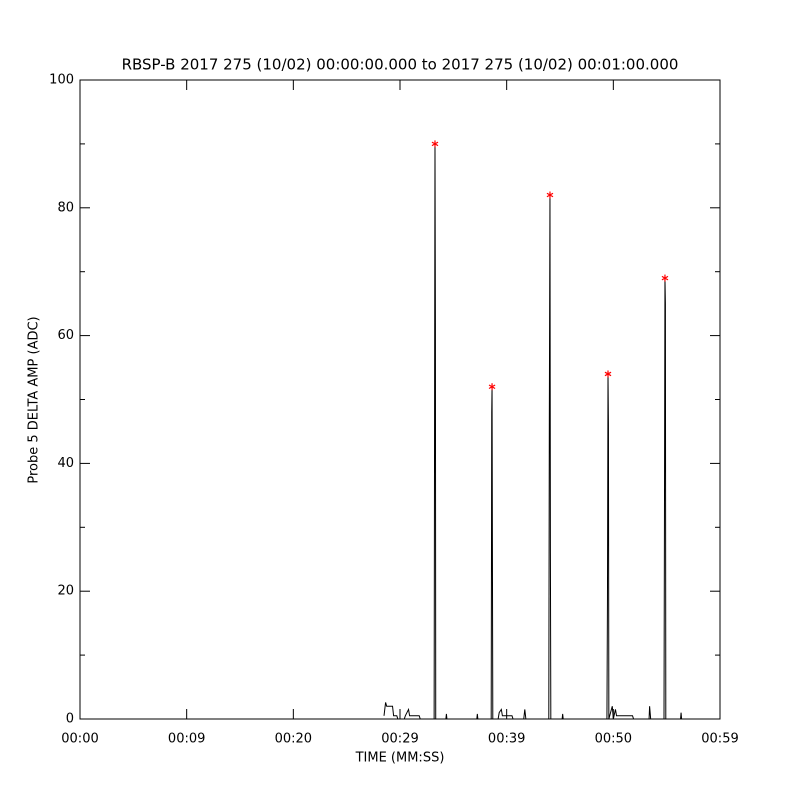 The height and width of the screenshot is (800, 800). What do you see at coordinates (399, 739) in the screenshot?
I see `x-tick-label: 00:29` at bounding box center [399, 739].